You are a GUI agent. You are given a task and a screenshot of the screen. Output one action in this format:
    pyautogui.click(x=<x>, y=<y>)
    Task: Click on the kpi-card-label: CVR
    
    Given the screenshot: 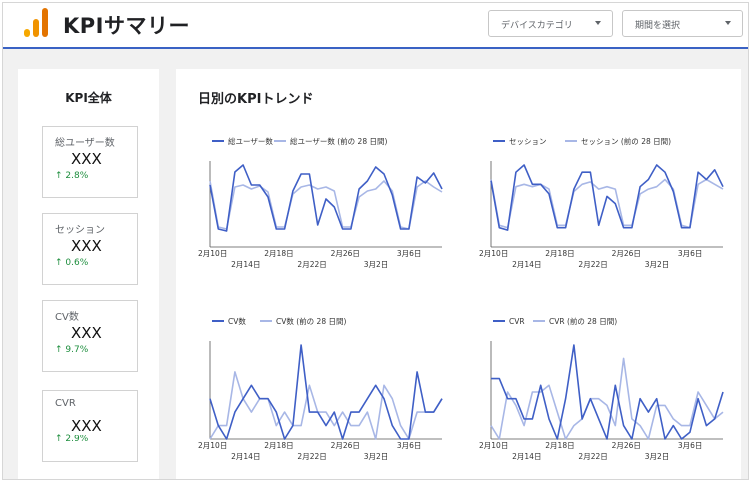 What is the action you would take?
    pyautogui.click(x=65, y=403)
    